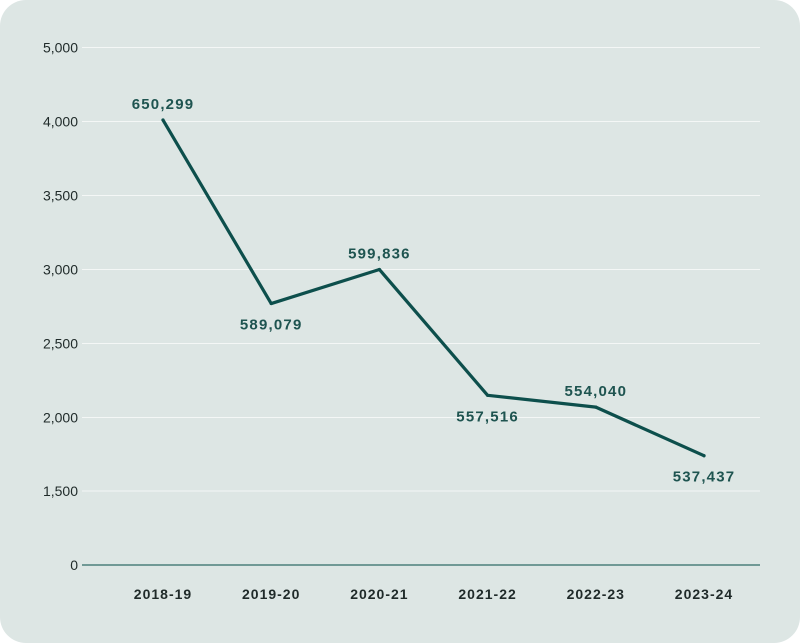 The image size is (800, 643). I want to click on y-tick-label: 3,500, so click(60, 196).